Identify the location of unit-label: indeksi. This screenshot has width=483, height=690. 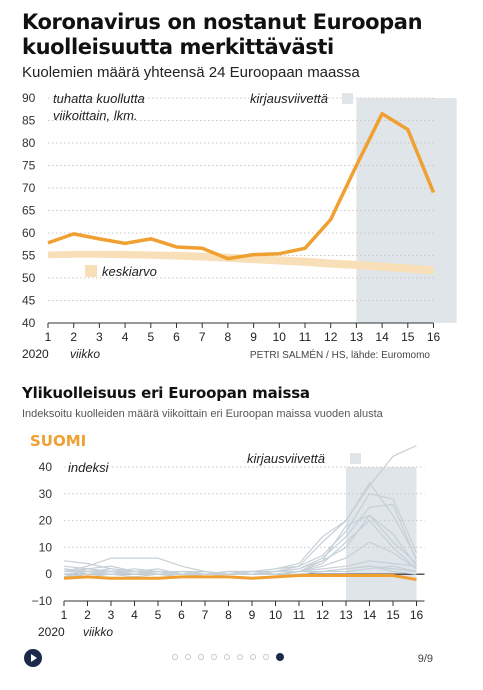
(89, 467).